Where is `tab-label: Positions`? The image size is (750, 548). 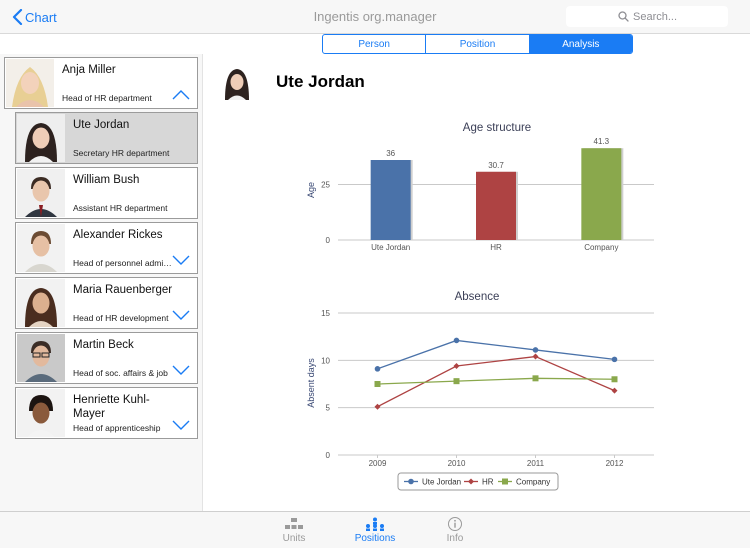 tab-label: Positions is located at coordinates (375, 538).